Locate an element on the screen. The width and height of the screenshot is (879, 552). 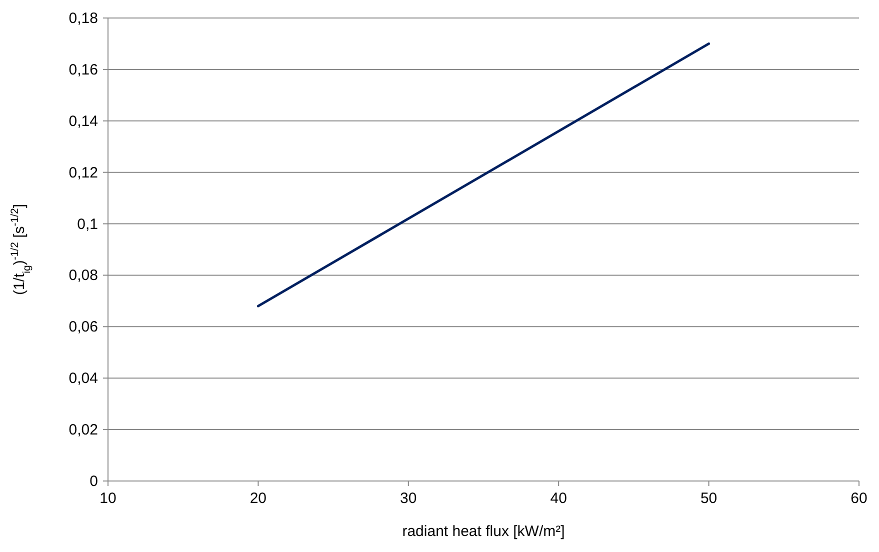
y-tick-label: 0,04 is located at coordinates (83, 379).